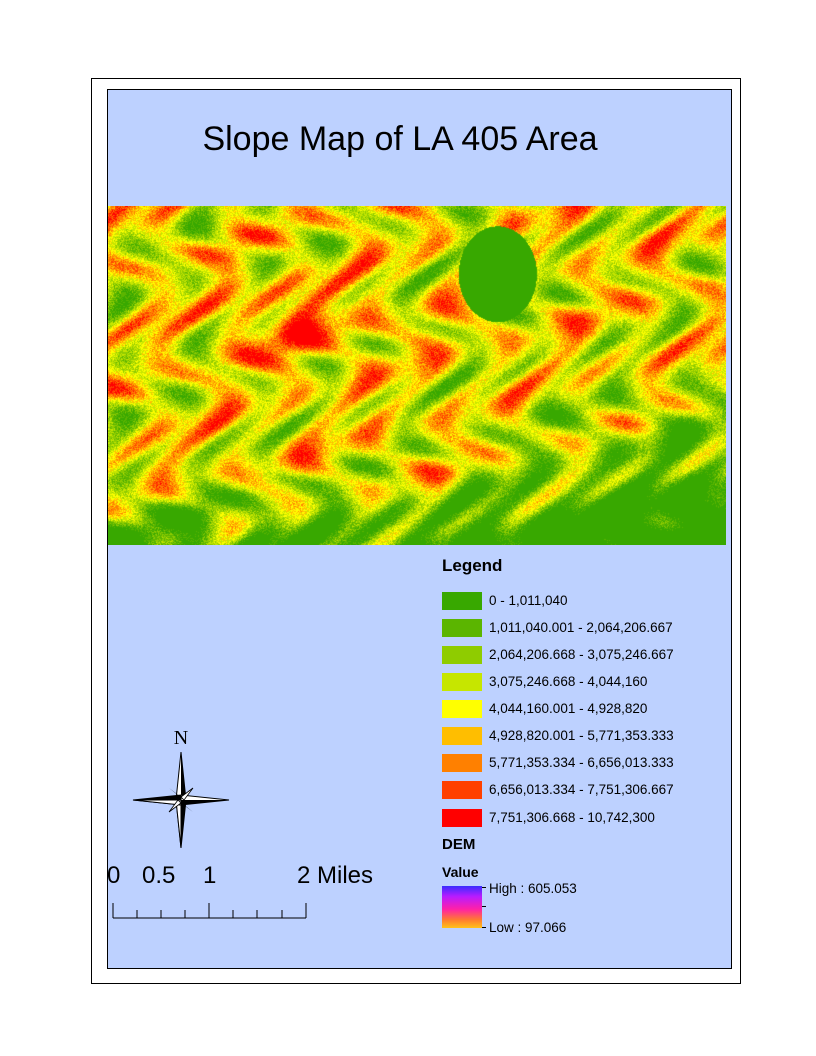 The image size is (816, 1056). I want to click on north-arrow-icon: N, so click(181, 788).